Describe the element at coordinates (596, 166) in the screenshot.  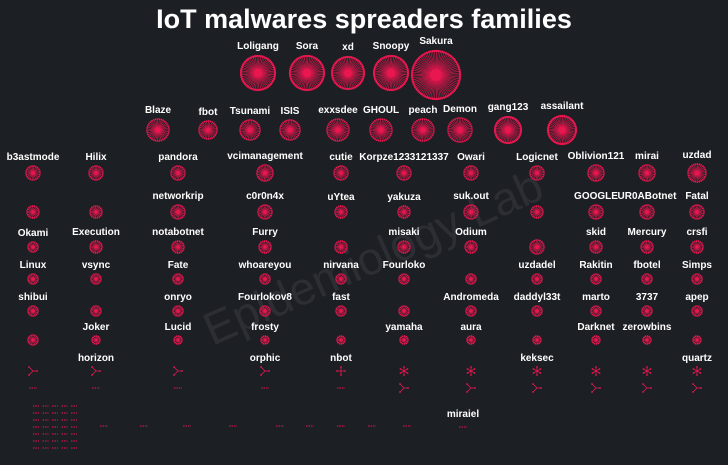
I see `node-oblivion121: Oblivion121` at that location.